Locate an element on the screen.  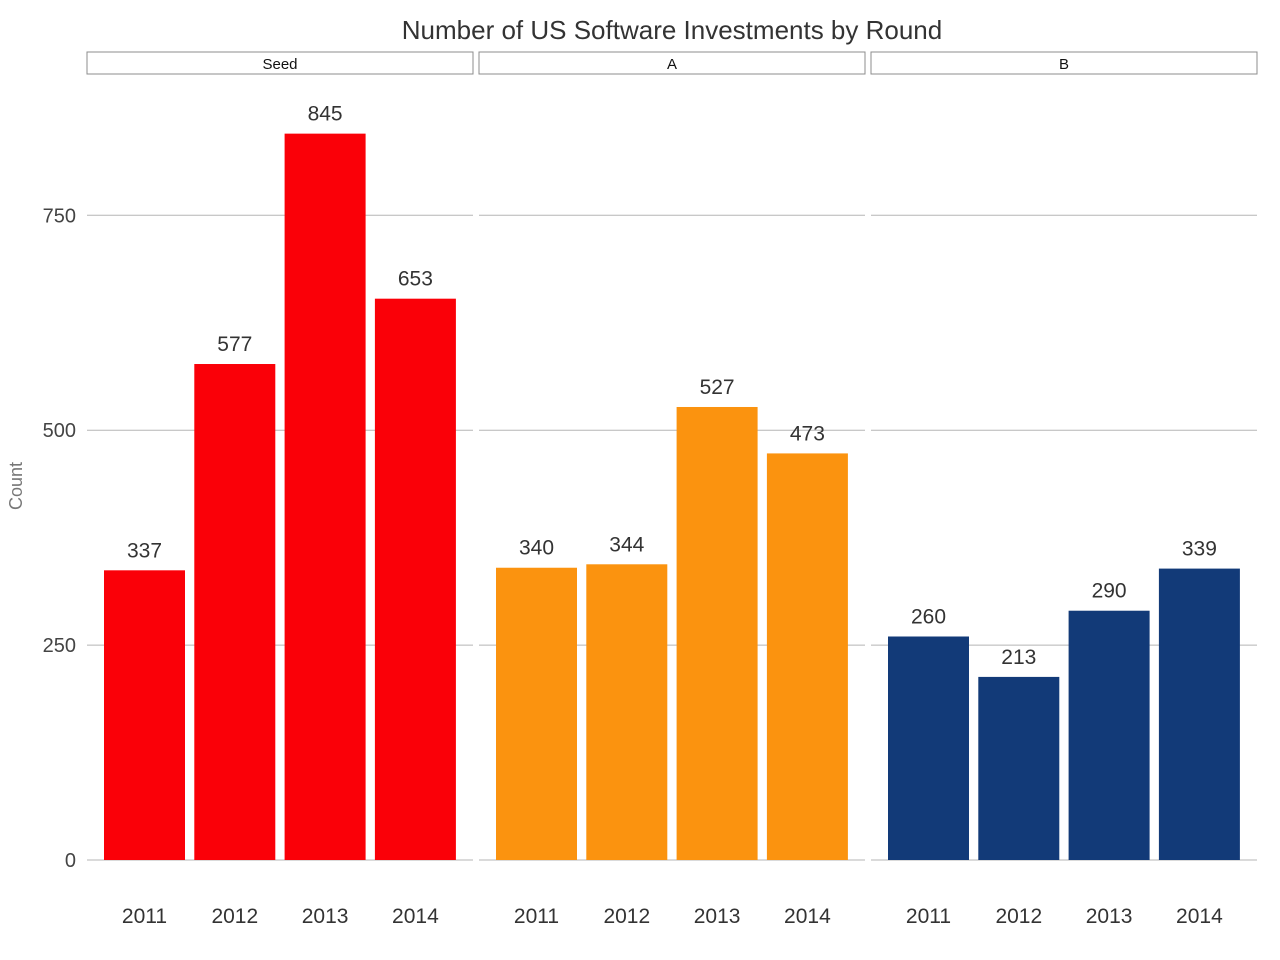
y-tick-label: 250 is located at coordinates (59, 646).